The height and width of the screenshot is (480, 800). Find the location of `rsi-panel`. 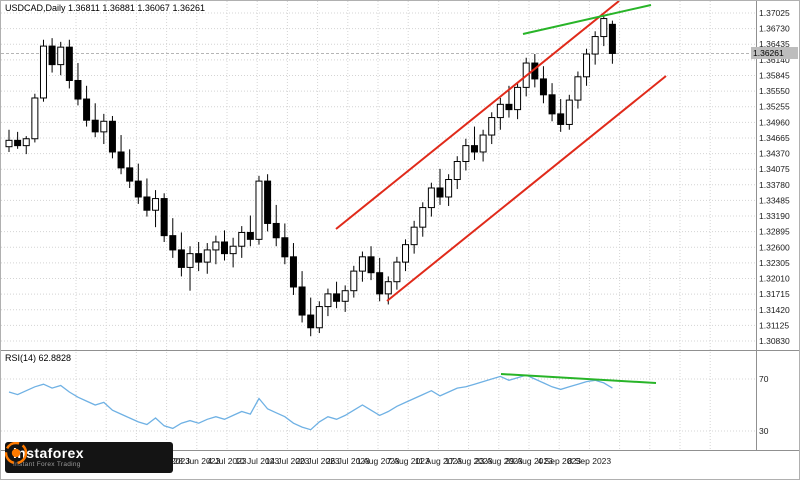

rsi-panel is located at coordinates (378, 402).